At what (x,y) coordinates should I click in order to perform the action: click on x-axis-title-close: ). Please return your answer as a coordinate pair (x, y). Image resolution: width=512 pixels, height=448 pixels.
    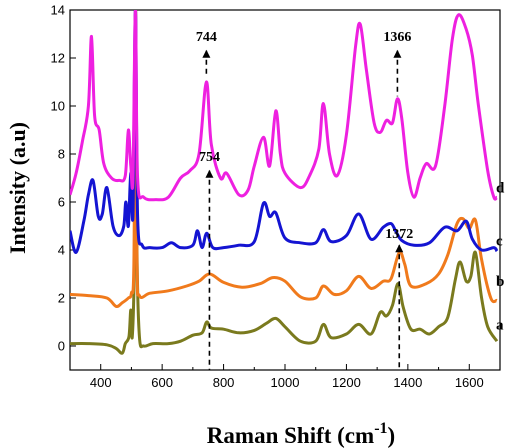
    Looking at the image, I should click on (392, 435).